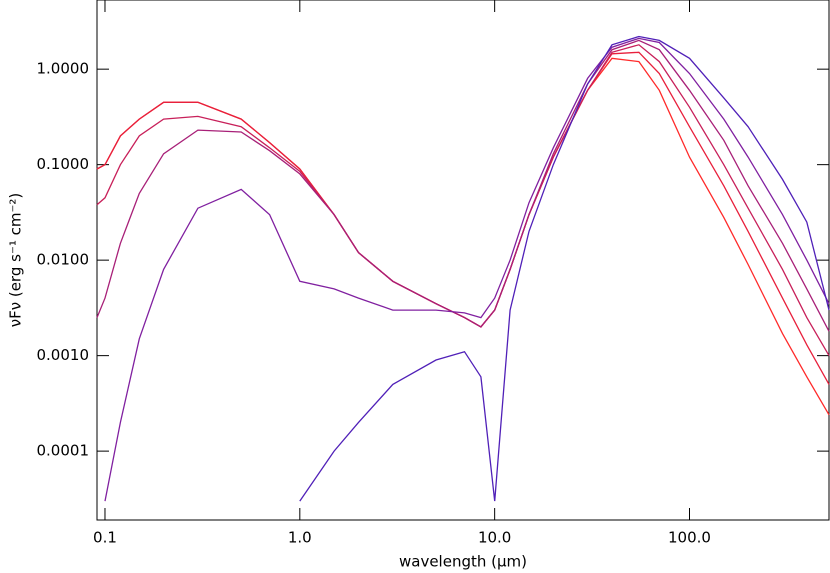 The image size is (830, 573). What do you see at coordinates (494, 538) in the screenshot?
I see `x-tick-label: 10.0` at bounding box center [494, 538].